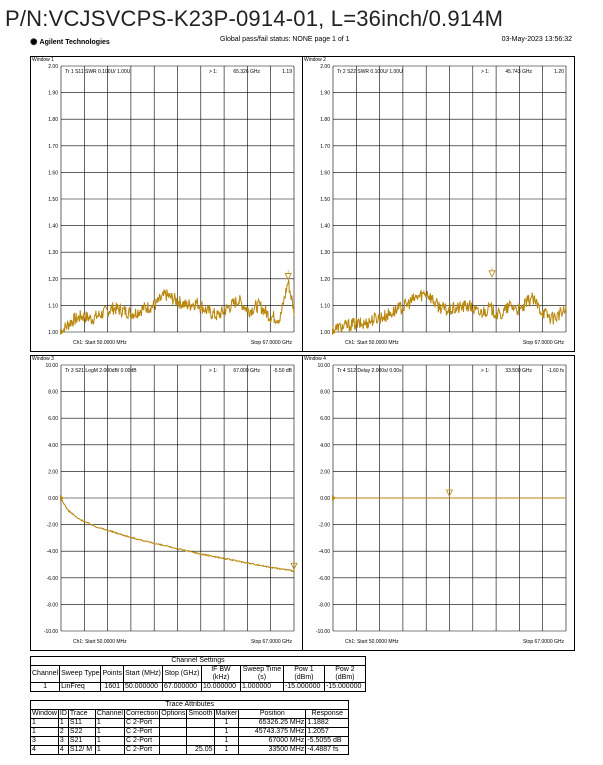 Image resolution: width=603 pixels, height=765 pixels. What do you see at coordinates (544, 343) in the screenshot?
I see `footer-stop: Stop 67.0000 GHz` at bounding box center [544, 343].